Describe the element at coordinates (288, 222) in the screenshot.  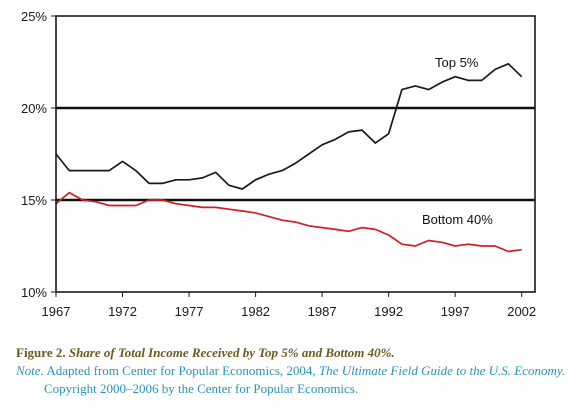
I see `bottom40-series-line` at that location.